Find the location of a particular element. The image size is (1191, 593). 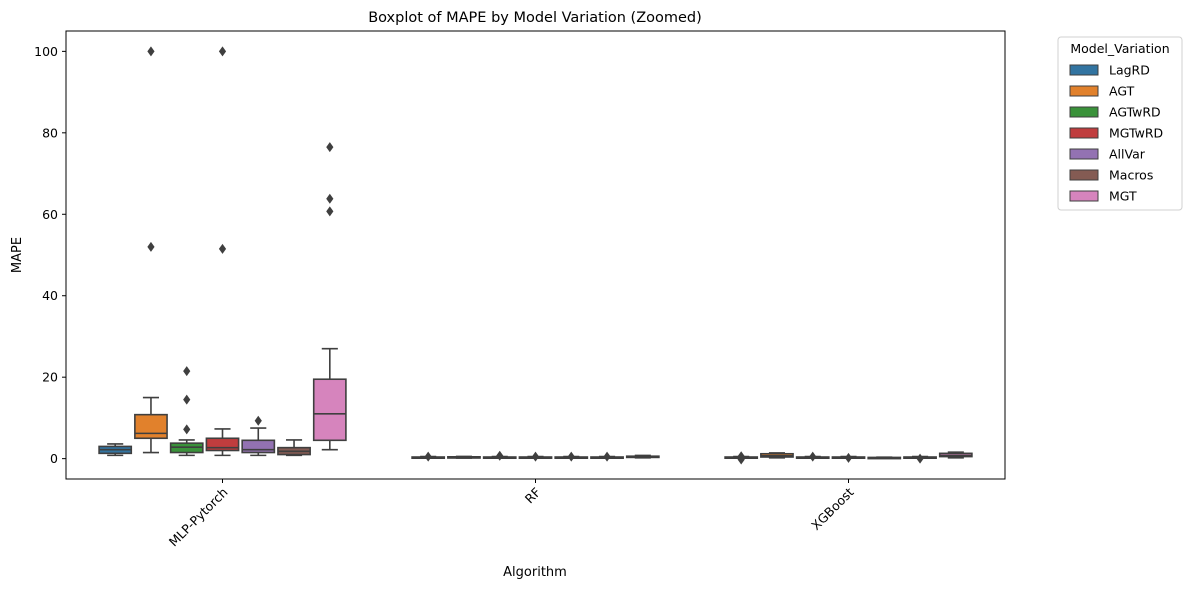

legend-swatch-MGTwRD is located at coordinates (1084, 133).